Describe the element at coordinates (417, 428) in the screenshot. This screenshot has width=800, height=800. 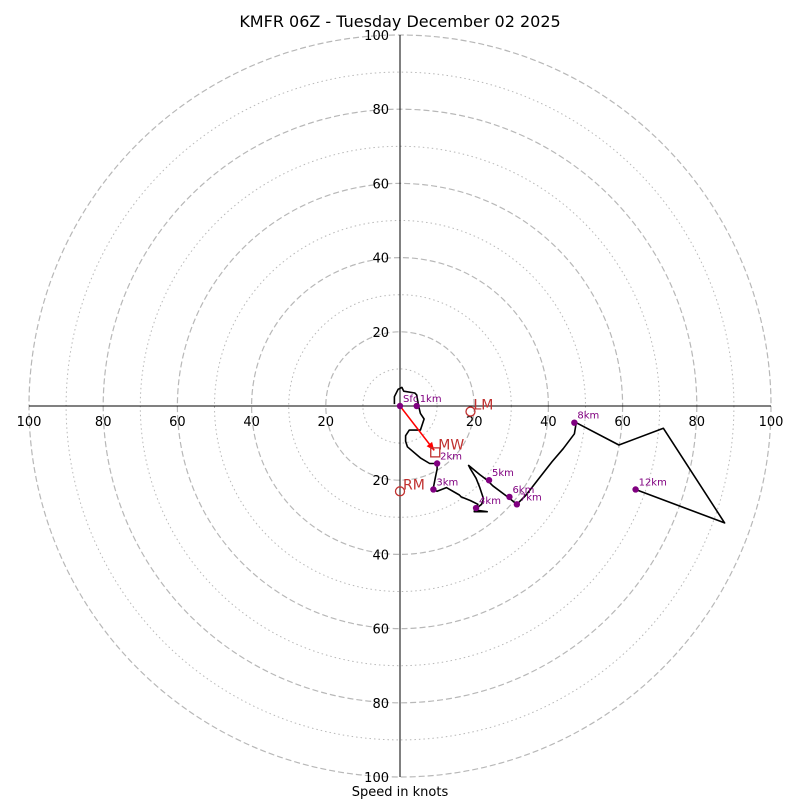
I see `mean-wind-arrow` at that location.